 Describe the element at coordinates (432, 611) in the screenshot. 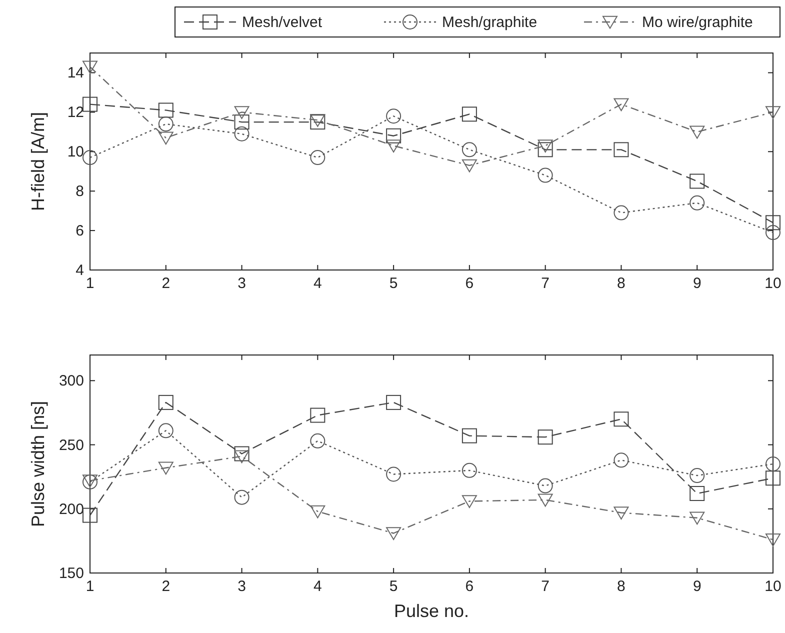

I see `x-axis-title: Pulse no.` at that location.